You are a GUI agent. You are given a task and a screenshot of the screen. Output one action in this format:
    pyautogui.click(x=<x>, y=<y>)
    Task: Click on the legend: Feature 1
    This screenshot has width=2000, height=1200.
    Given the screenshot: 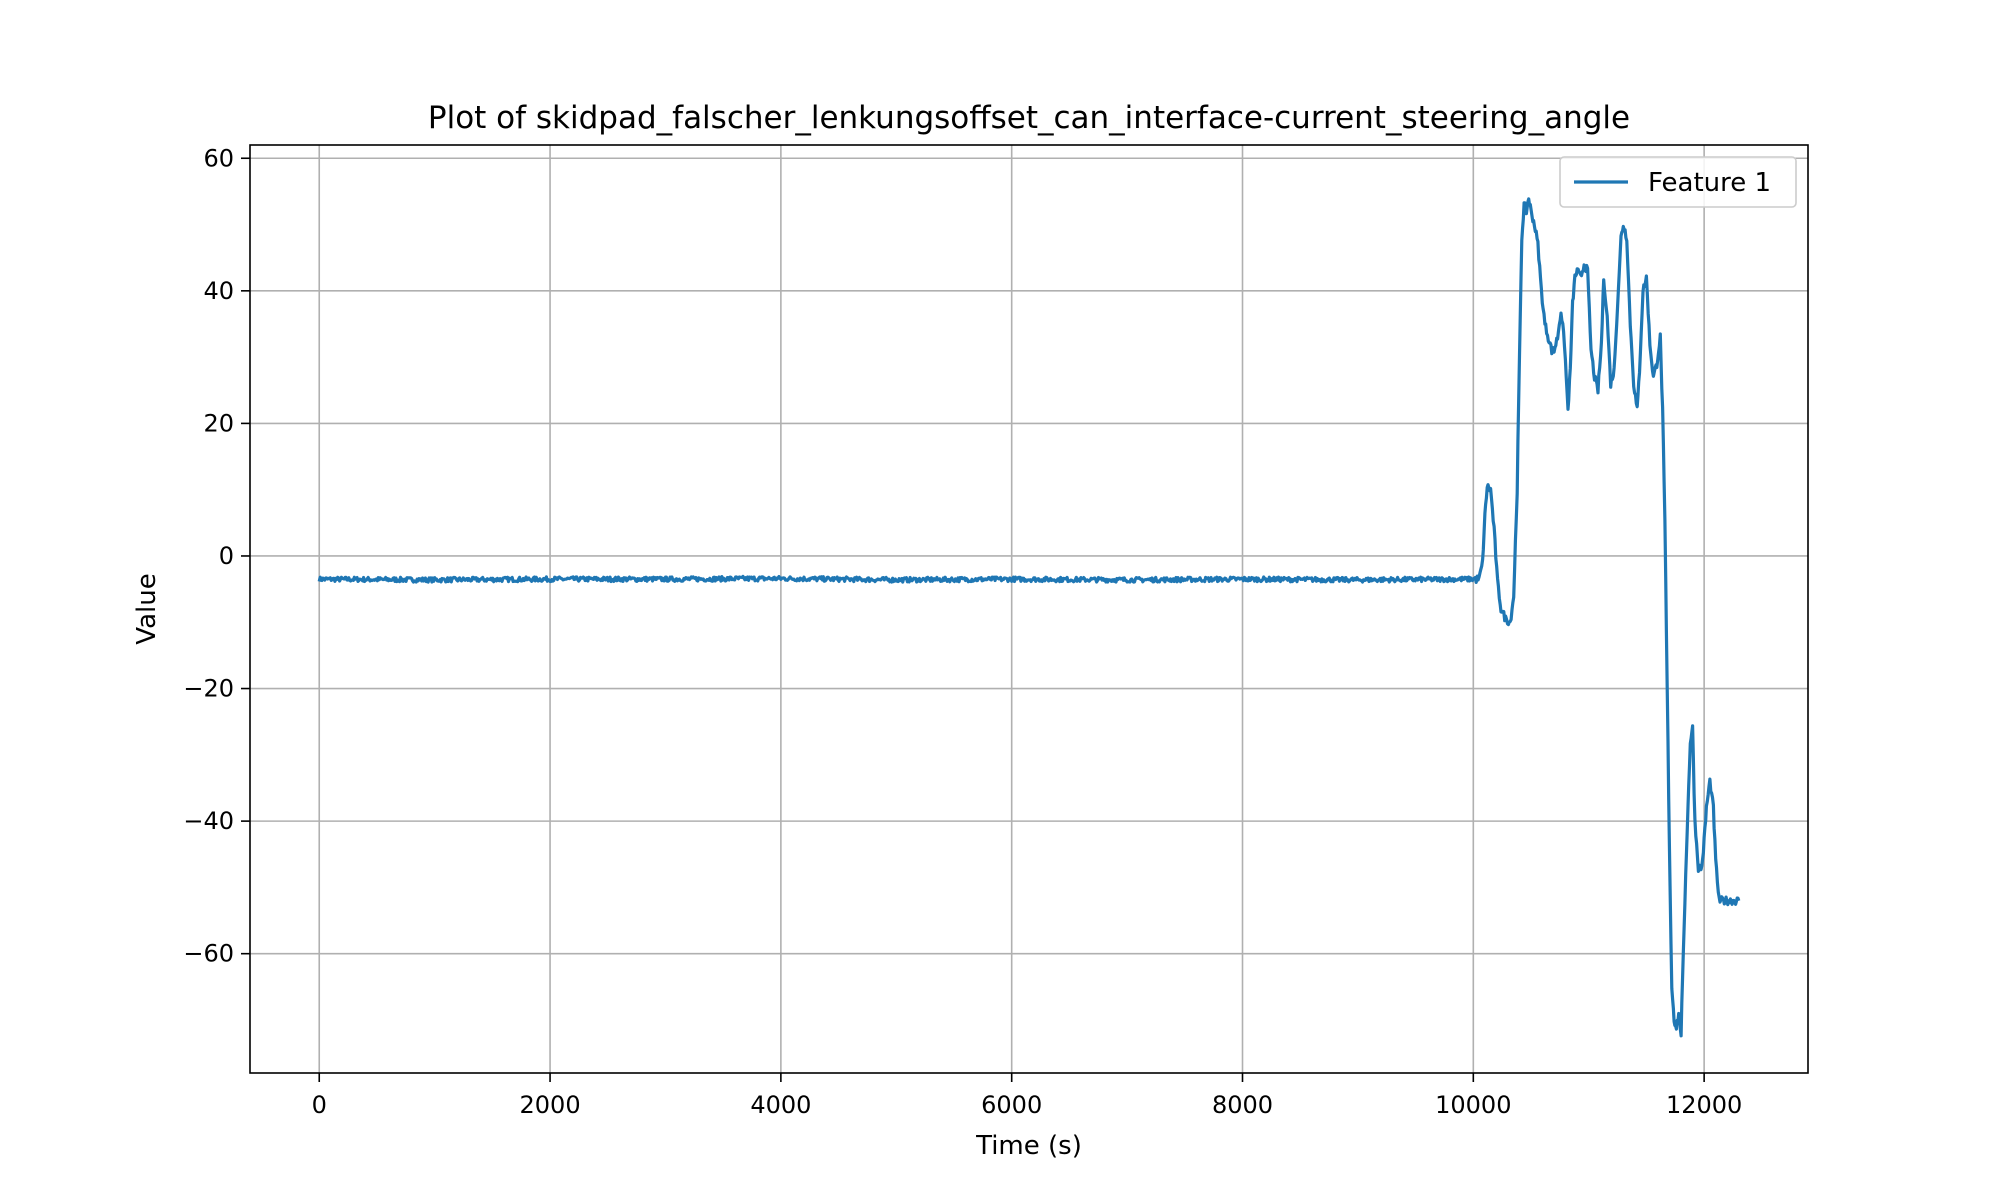 What is the action you would take?
    pyautogui.click(x=1678, y=182)
    